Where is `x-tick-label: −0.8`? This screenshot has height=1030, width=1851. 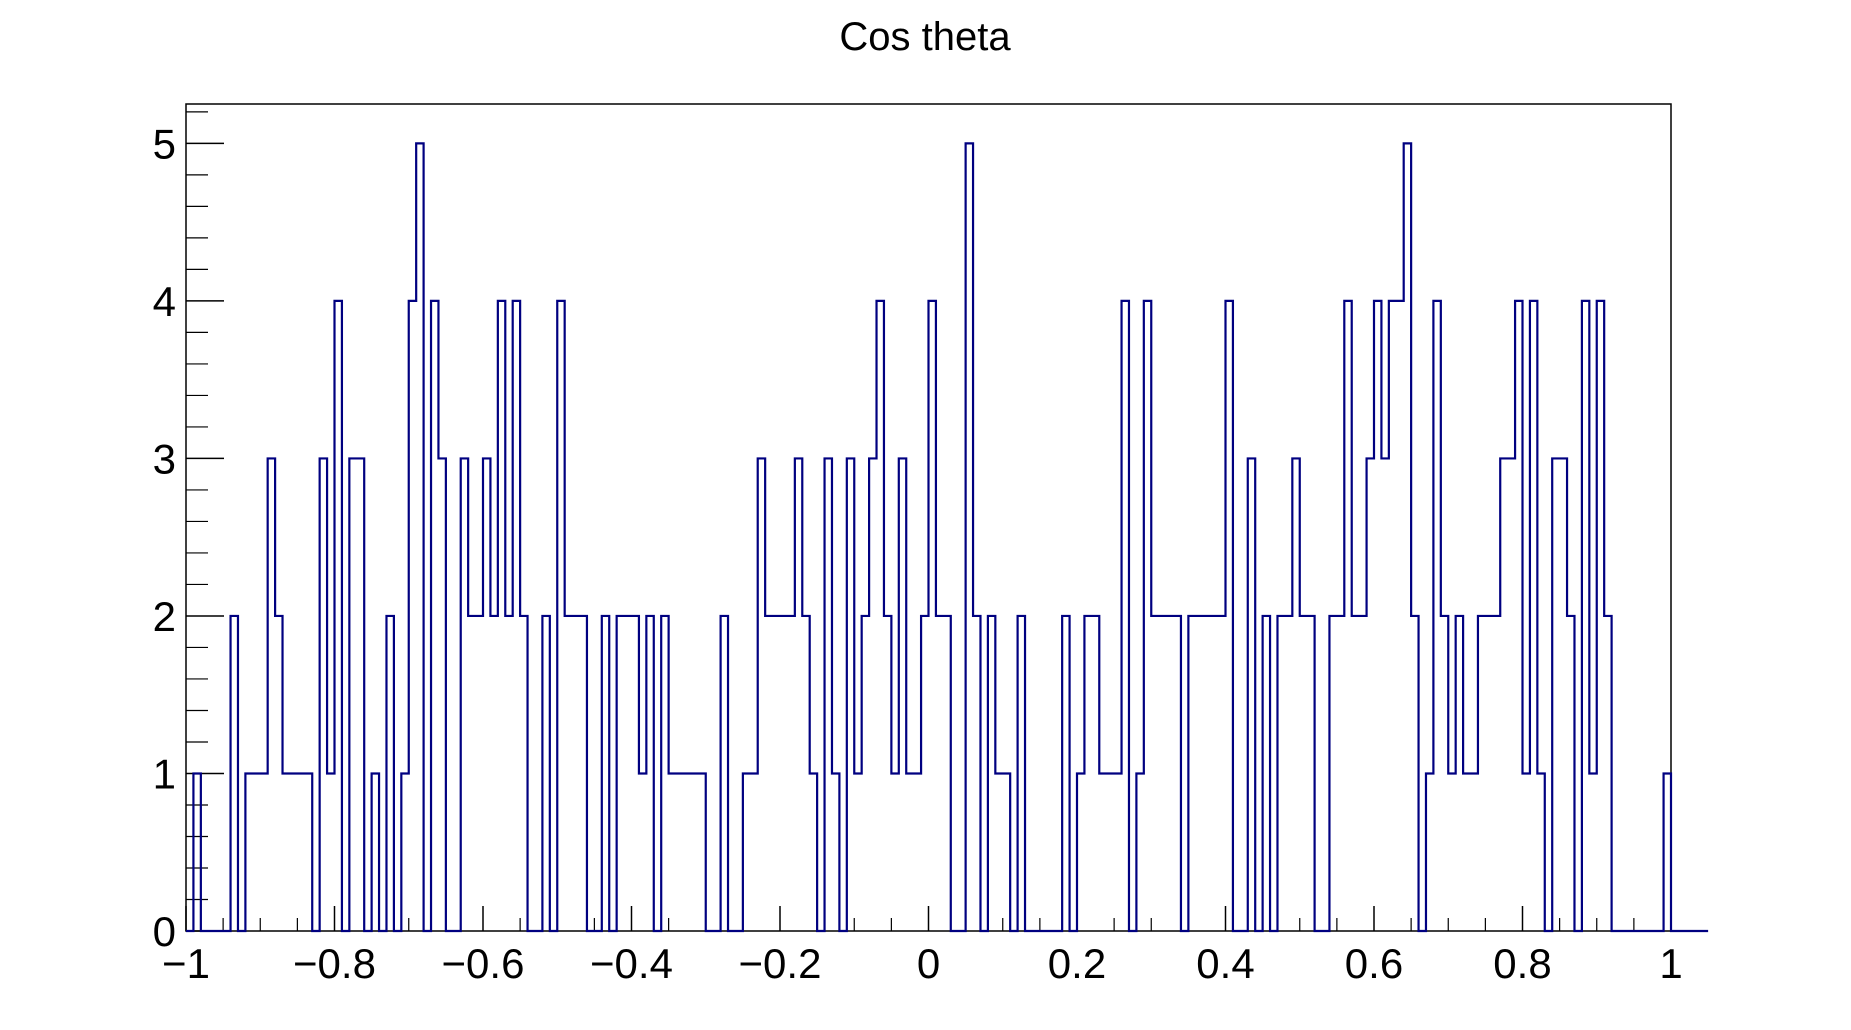 x-tick-label: −0.8 is located at coordinates (334, 963).